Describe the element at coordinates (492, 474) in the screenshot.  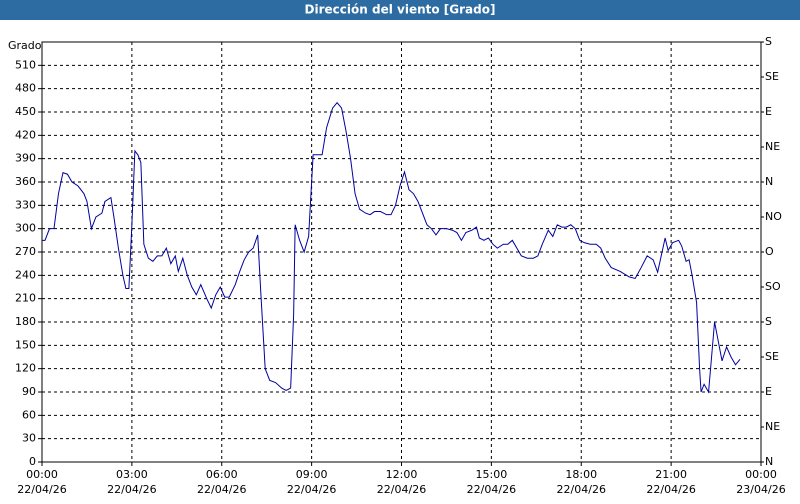
I see `x-tick-label: 15:00` at that location.